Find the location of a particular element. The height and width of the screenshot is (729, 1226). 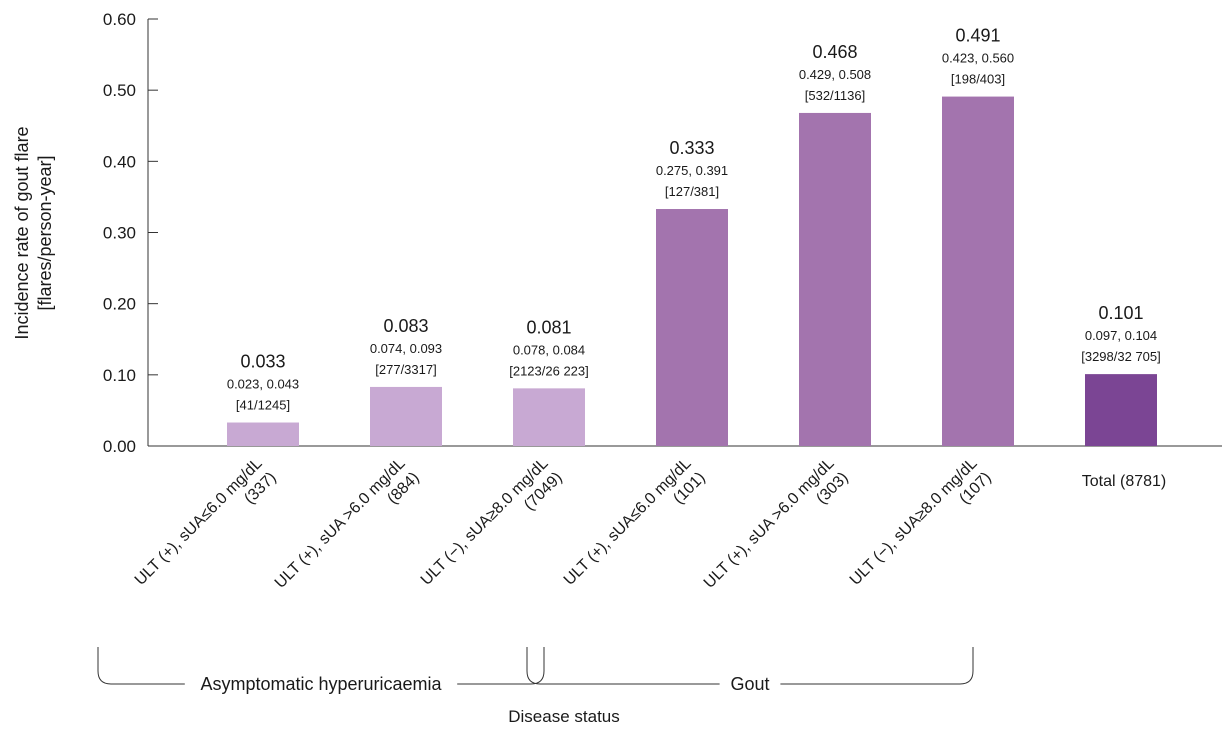

bar-value-label: 0.083 is located at coordinates (405, 326).